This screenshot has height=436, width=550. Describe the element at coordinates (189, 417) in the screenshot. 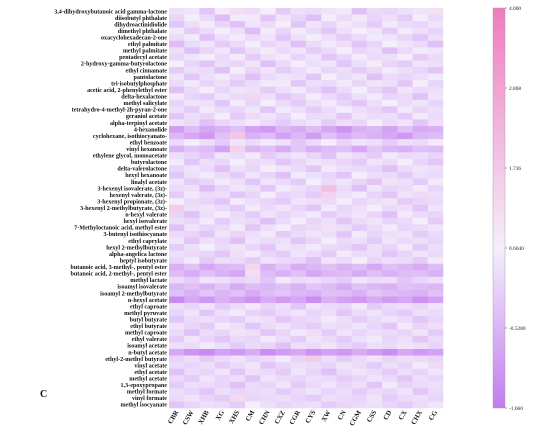

I see `column-label: CSW` at that location.